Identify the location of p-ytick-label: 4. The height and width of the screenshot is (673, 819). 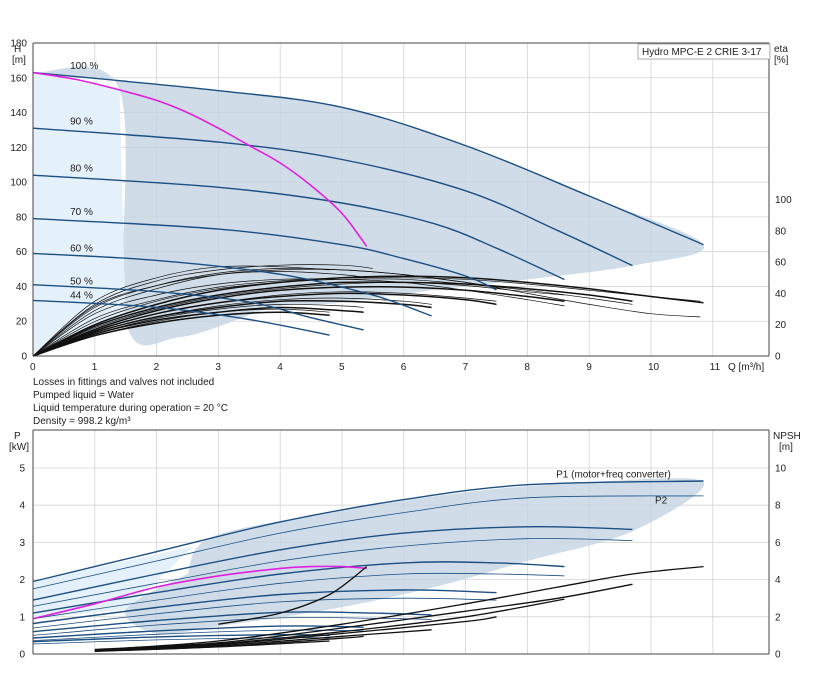
(22, 506).